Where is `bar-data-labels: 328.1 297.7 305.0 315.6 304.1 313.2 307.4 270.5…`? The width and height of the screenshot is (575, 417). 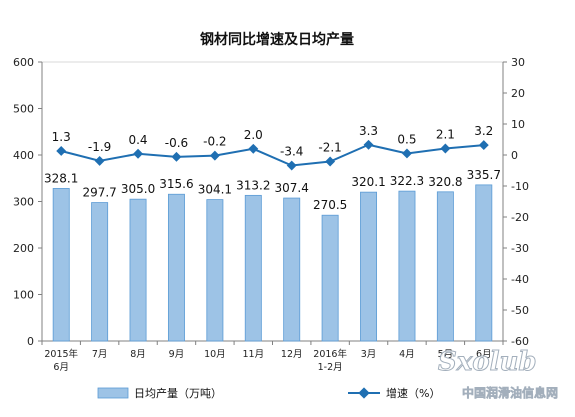
bar-data-labels: 328.1 297.7 305.0 315.6 304.1 313.2 307.4 270.5… is located at coordinates (272, 190).